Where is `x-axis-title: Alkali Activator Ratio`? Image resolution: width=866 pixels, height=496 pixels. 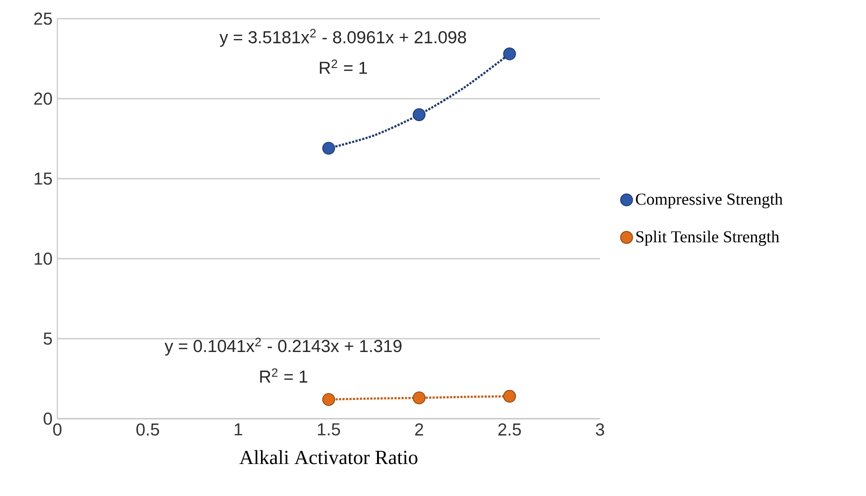 x-axis-title: Alkali Activator Ratio is located at coordinates (328, 457).